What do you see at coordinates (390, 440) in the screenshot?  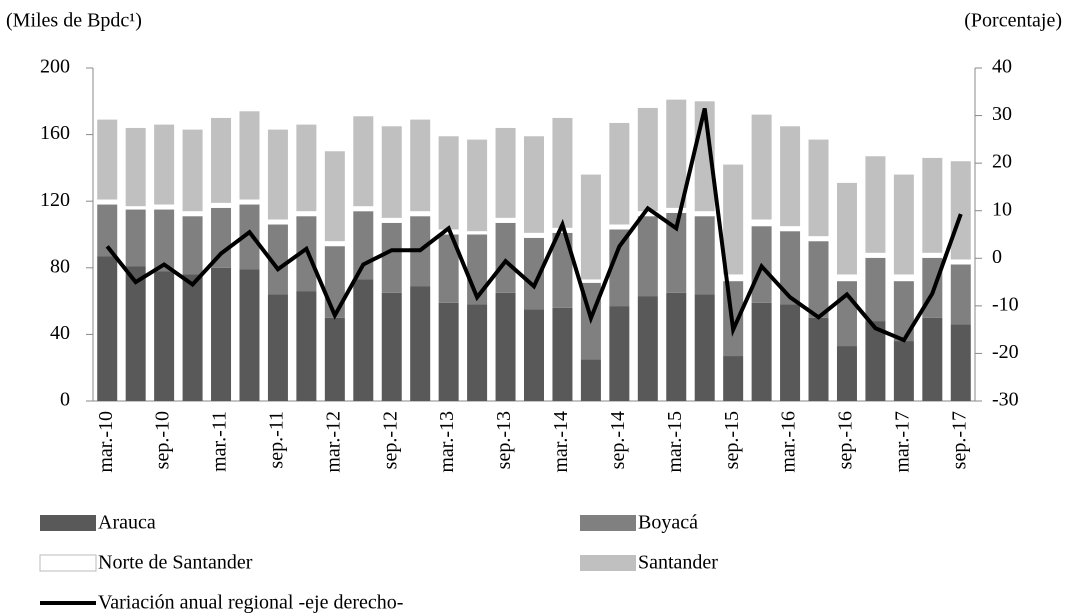 I see `x-tick-label: sep.-12` at bounding box center [390, 440].